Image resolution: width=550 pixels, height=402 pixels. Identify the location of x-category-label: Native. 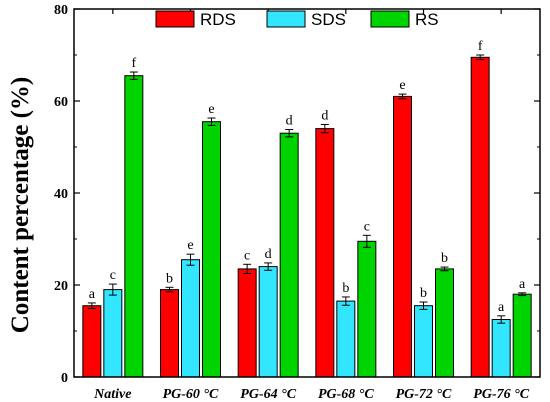
(112, 394).